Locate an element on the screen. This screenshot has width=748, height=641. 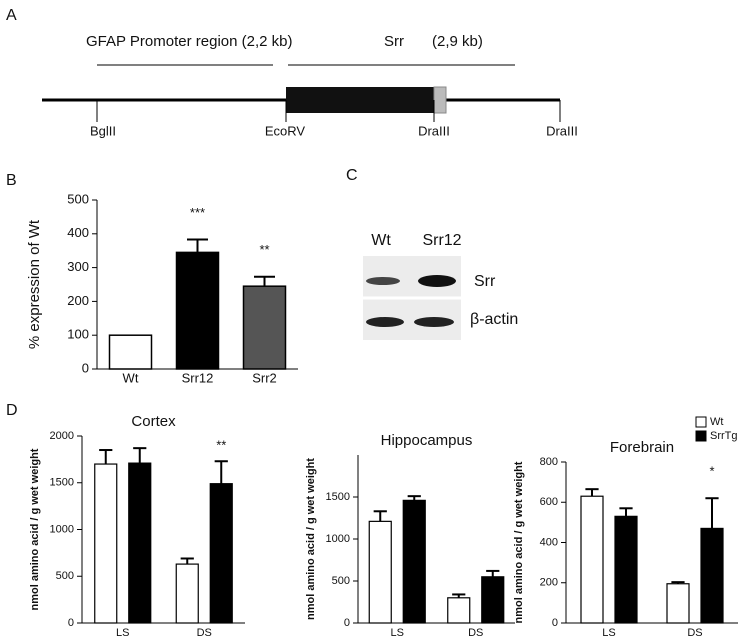
y-tick-label: 600 is located at coordinates (549, 502).